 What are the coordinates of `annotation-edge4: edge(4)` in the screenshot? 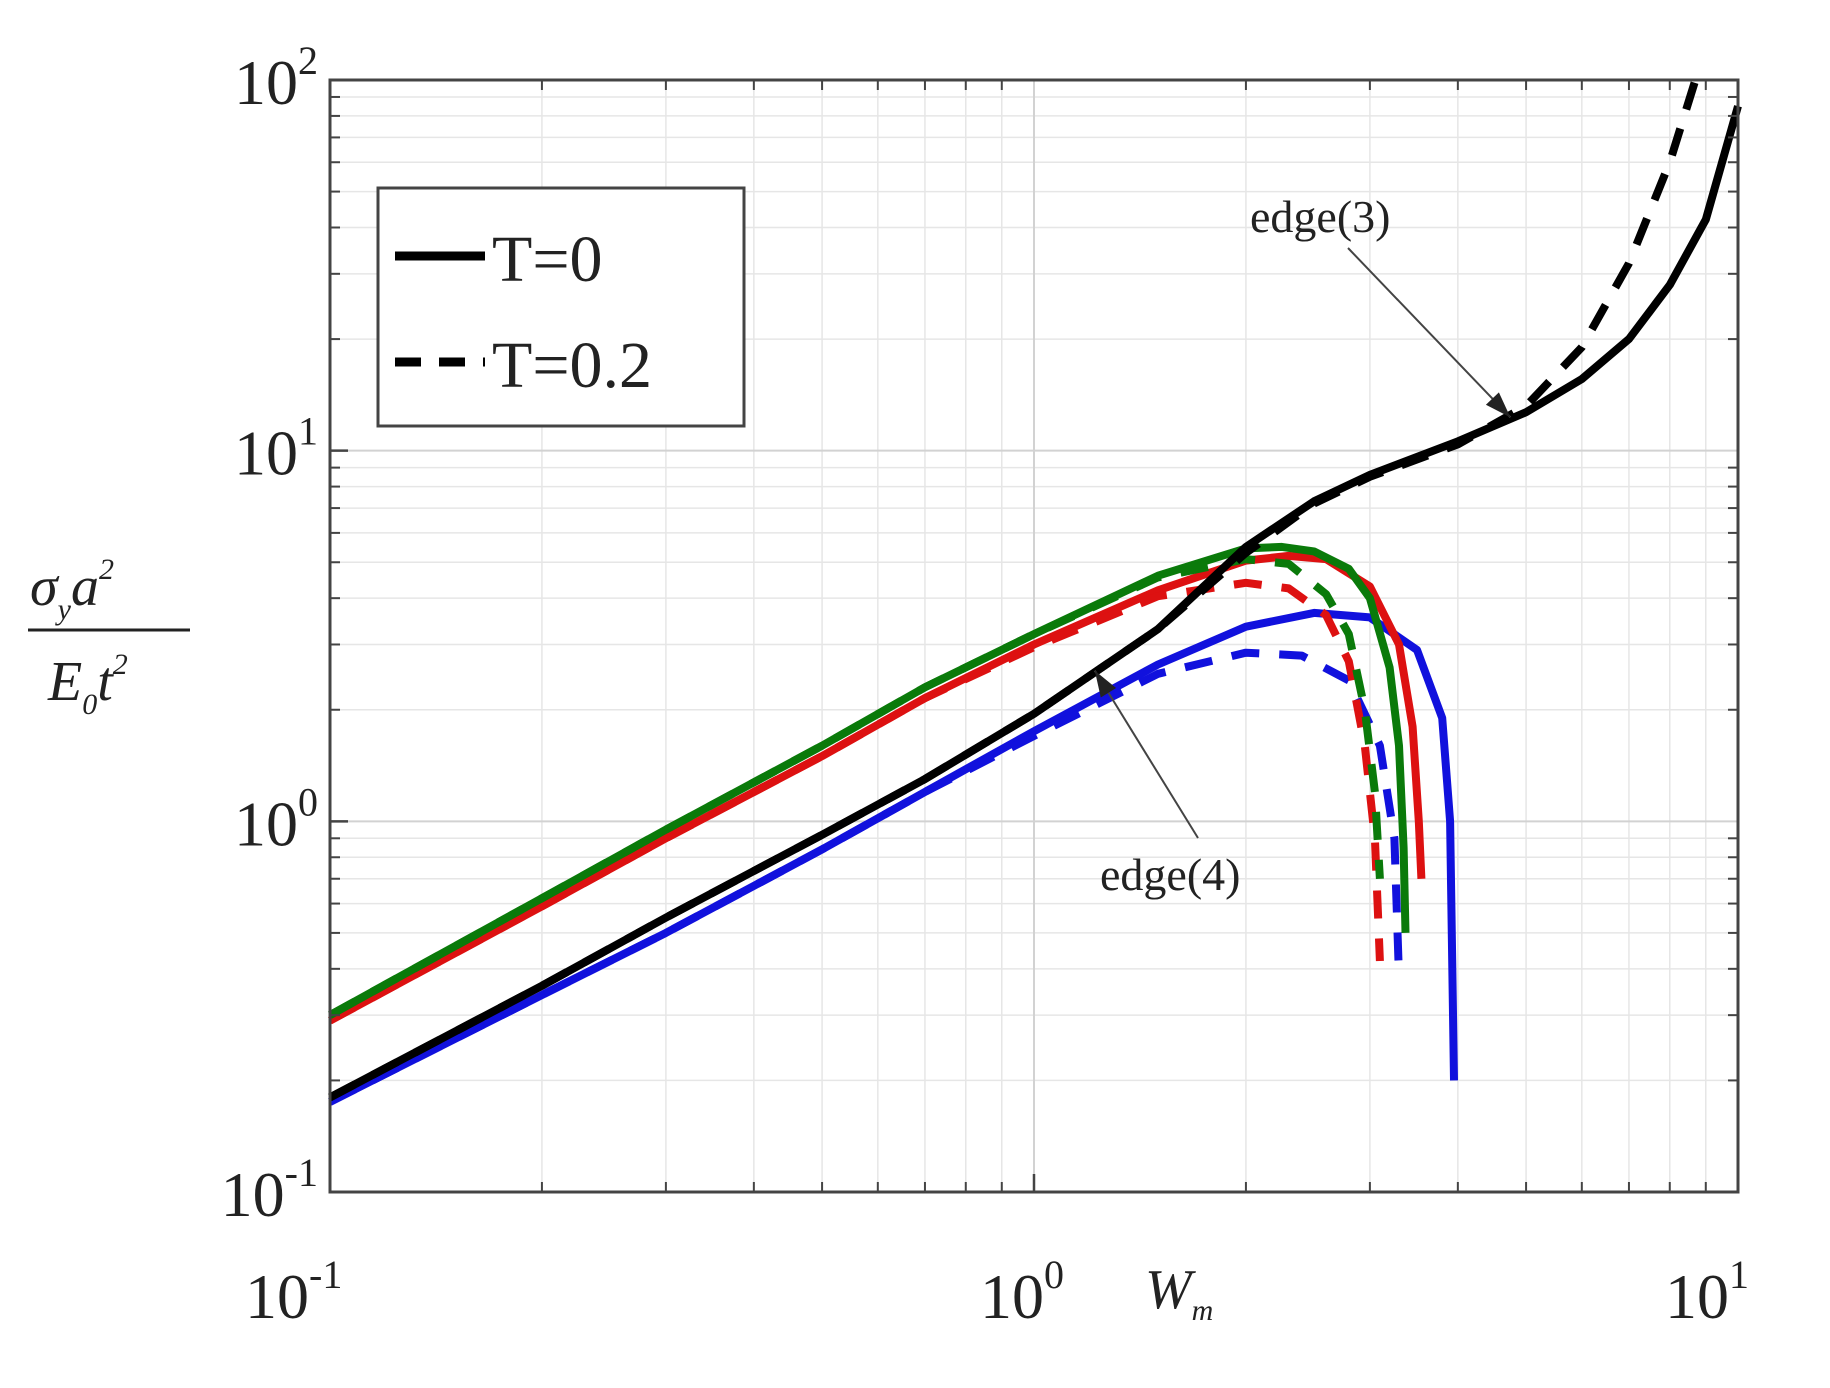 It's located at (1166, 785).